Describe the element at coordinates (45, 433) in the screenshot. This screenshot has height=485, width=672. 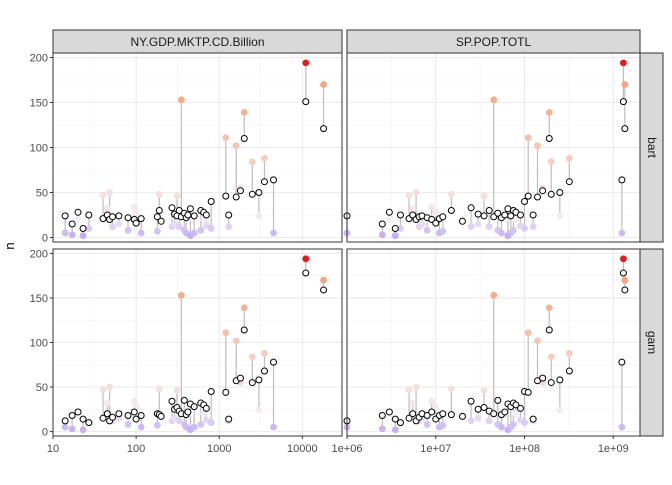
I see `y-tick-label: 0` at that location.